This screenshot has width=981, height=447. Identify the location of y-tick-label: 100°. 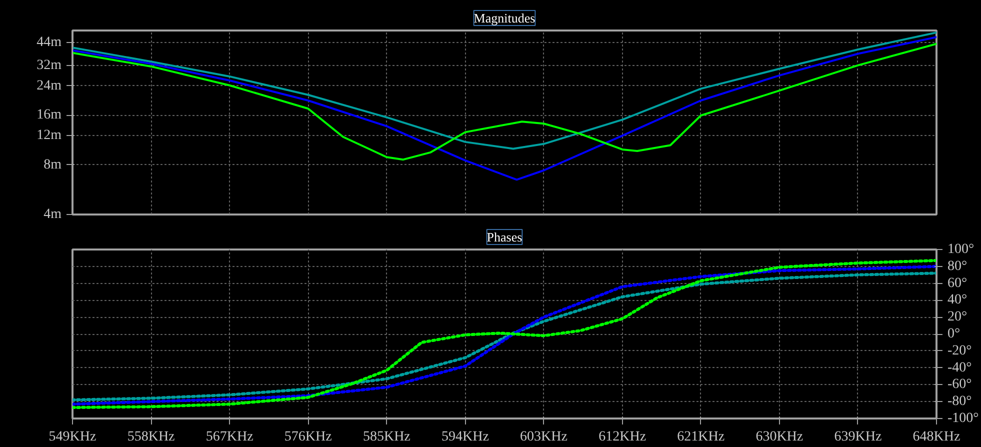
(961, 249).